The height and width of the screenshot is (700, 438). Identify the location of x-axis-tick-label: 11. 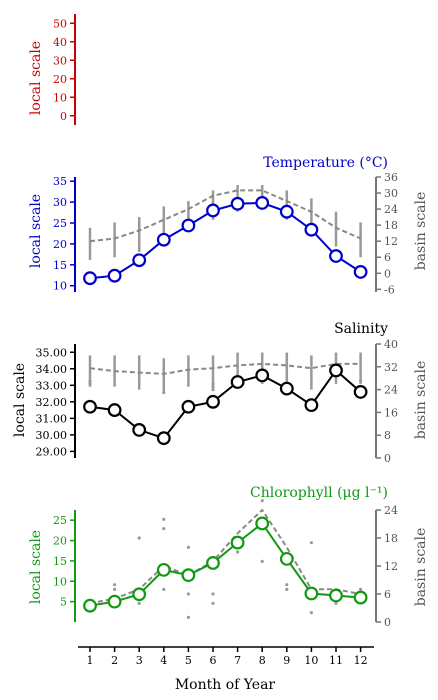
(336, 660).